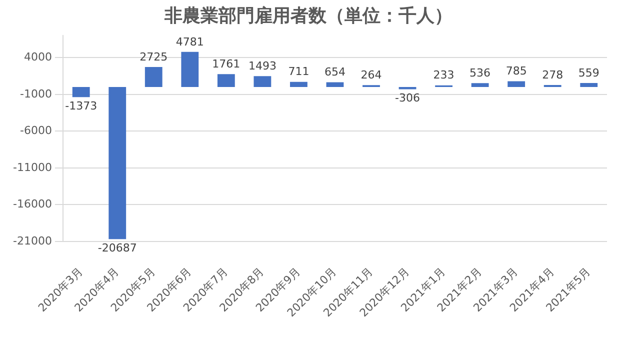 This screenshot has height=340, width=627. What do you see at coordinates (36, 93) in the screenshot?
I see `y-tick-label: -1000` at bounding box center [36, 93].